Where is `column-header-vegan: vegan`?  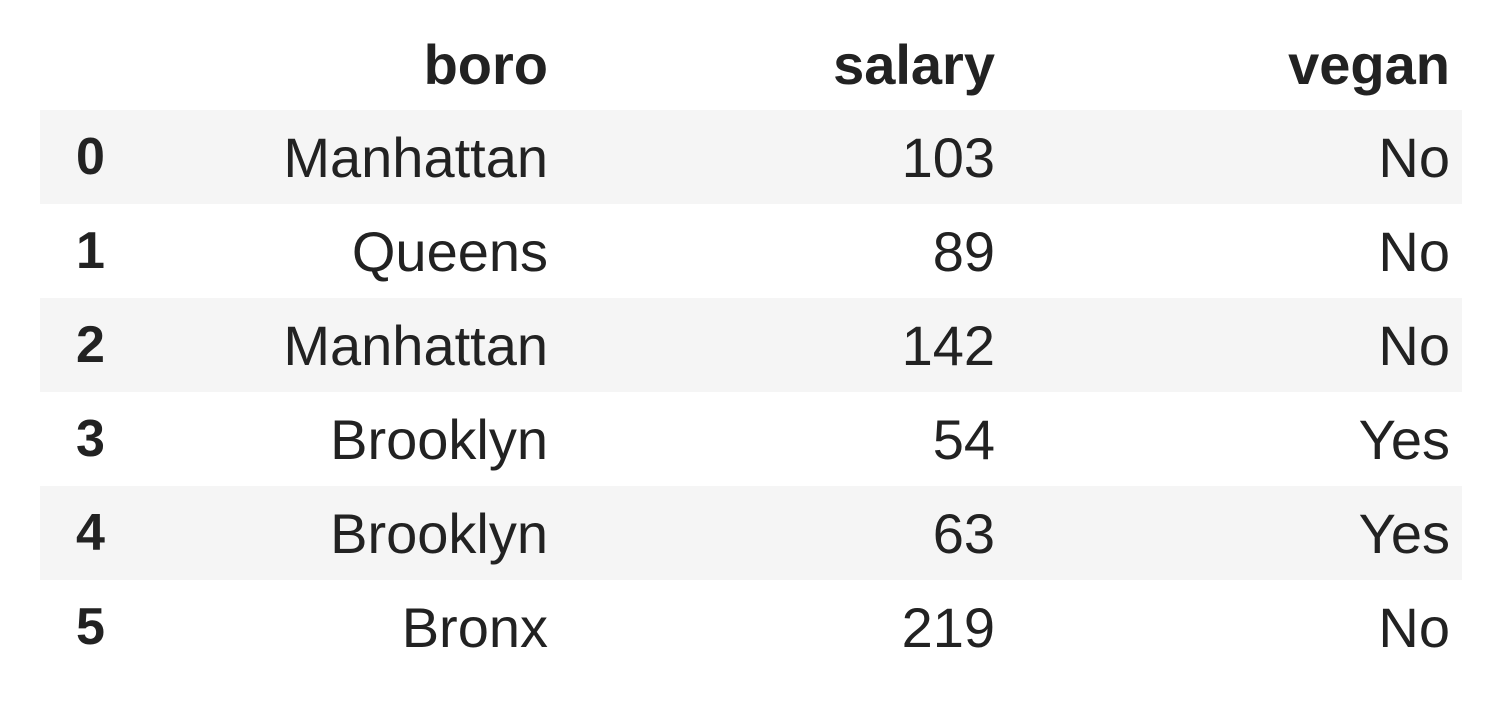
column-header-vegan: vegan is located at coordinates (1369, 64).